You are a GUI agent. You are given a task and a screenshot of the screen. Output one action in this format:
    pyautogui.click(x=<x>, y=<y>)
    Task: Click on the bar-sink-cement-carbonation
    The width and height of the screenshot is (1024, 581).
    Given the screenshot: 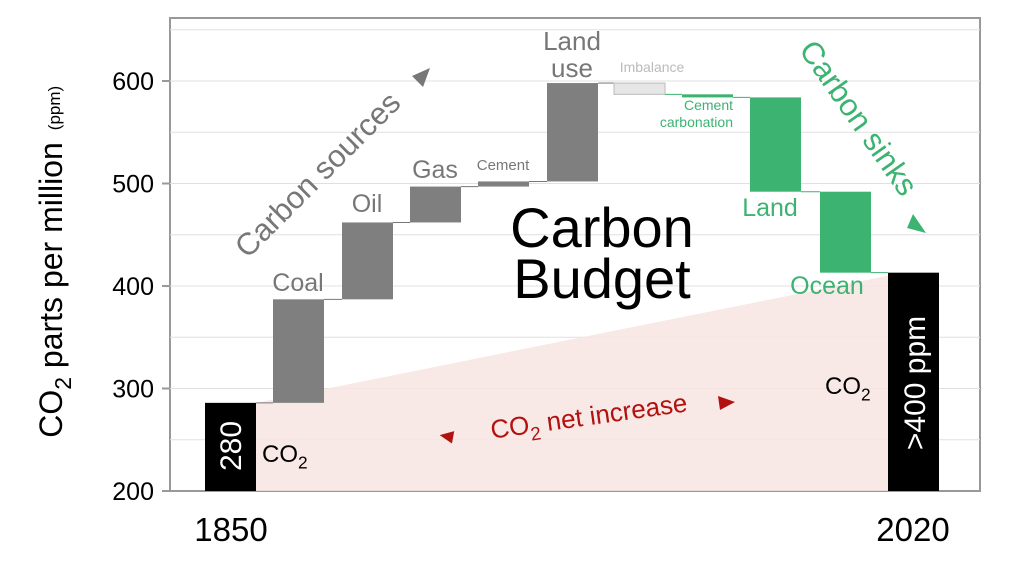 What is the action you would take?
    pyautogui.click(x=707, y=96)
    